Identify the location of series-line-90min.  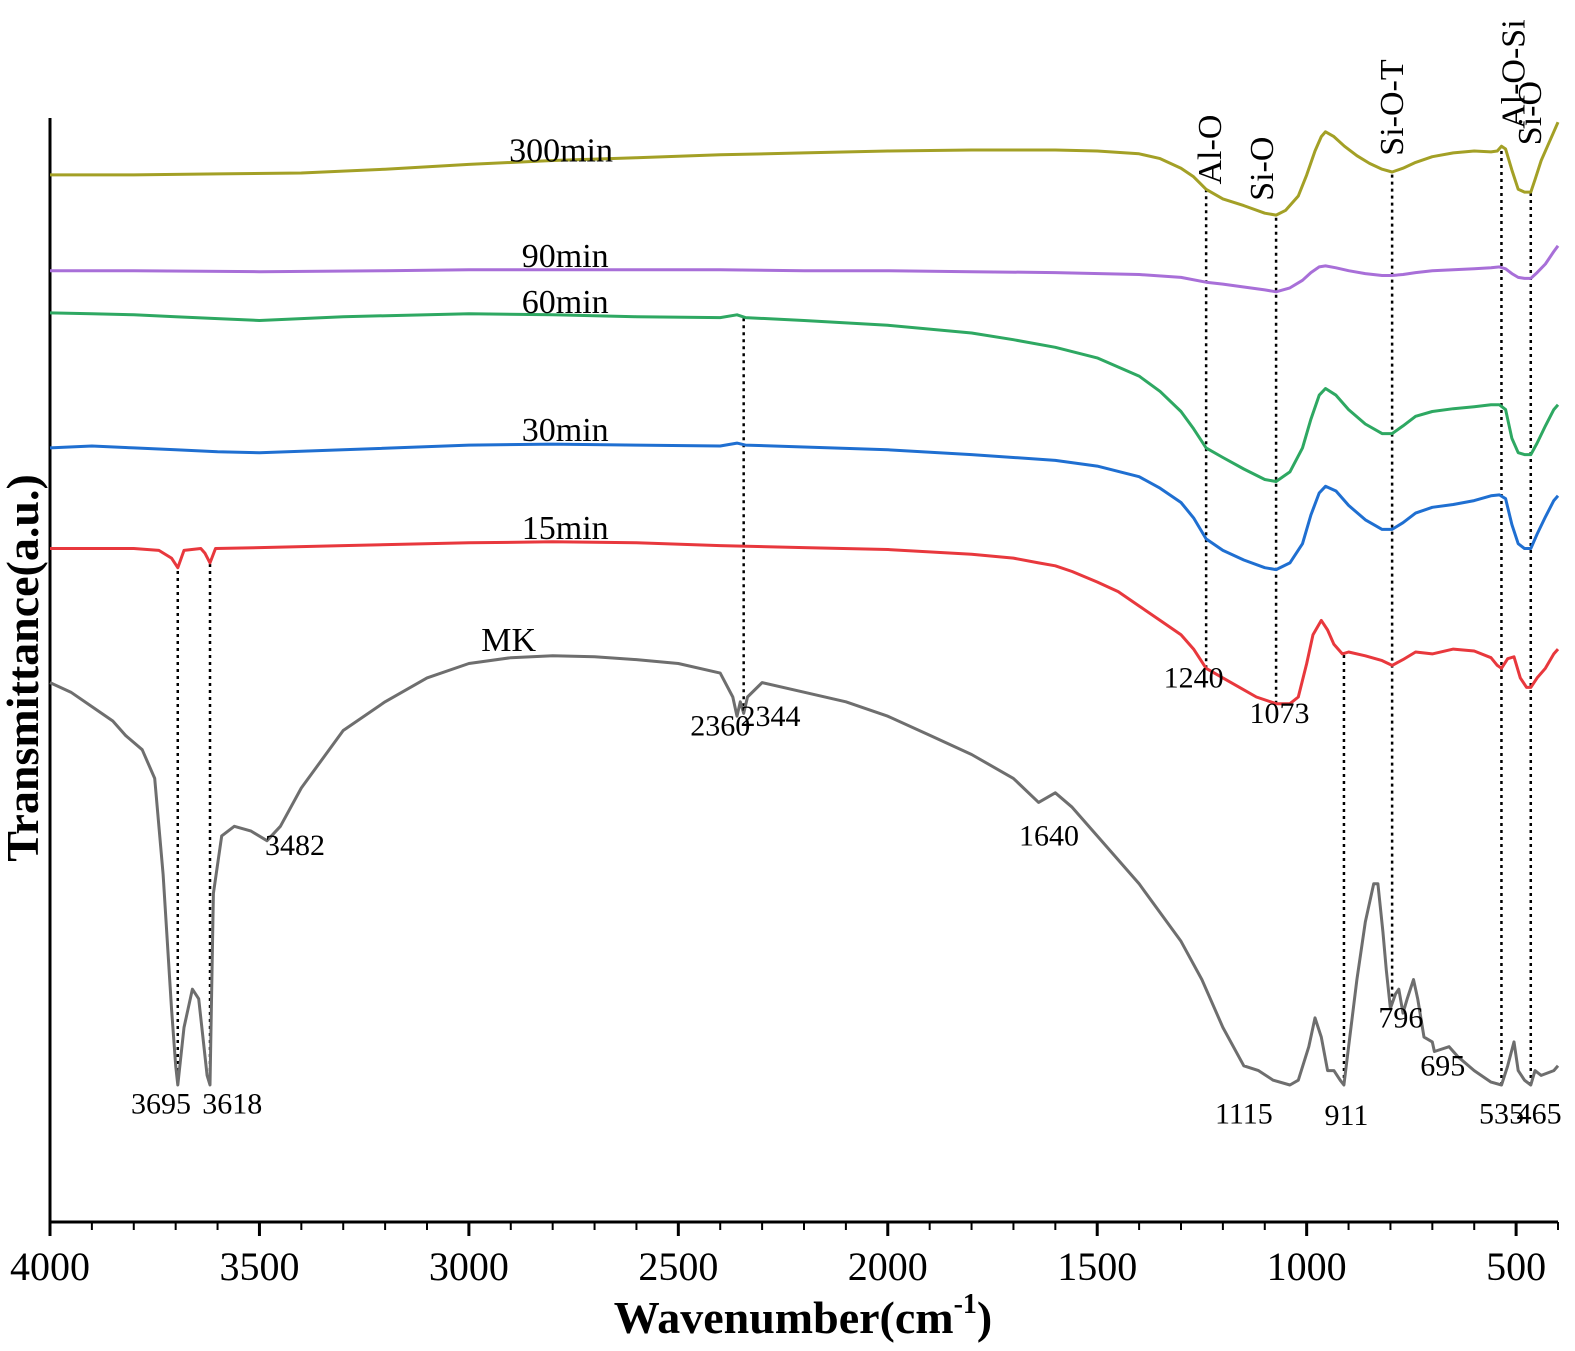
(805, 269).